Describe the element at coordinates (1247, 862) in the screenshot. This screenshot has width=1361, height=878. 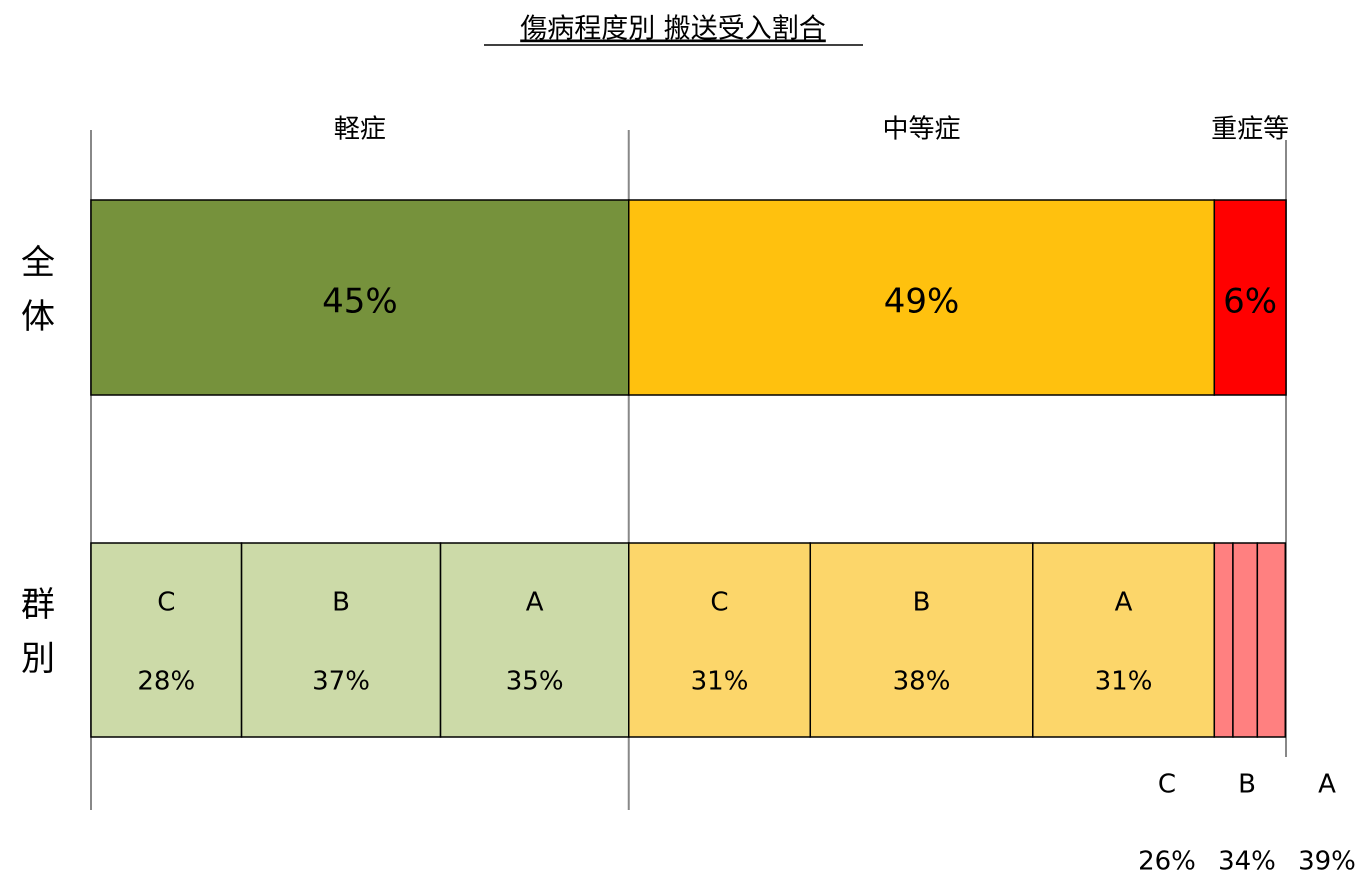
I see `group-value-label: 34%` at that location.